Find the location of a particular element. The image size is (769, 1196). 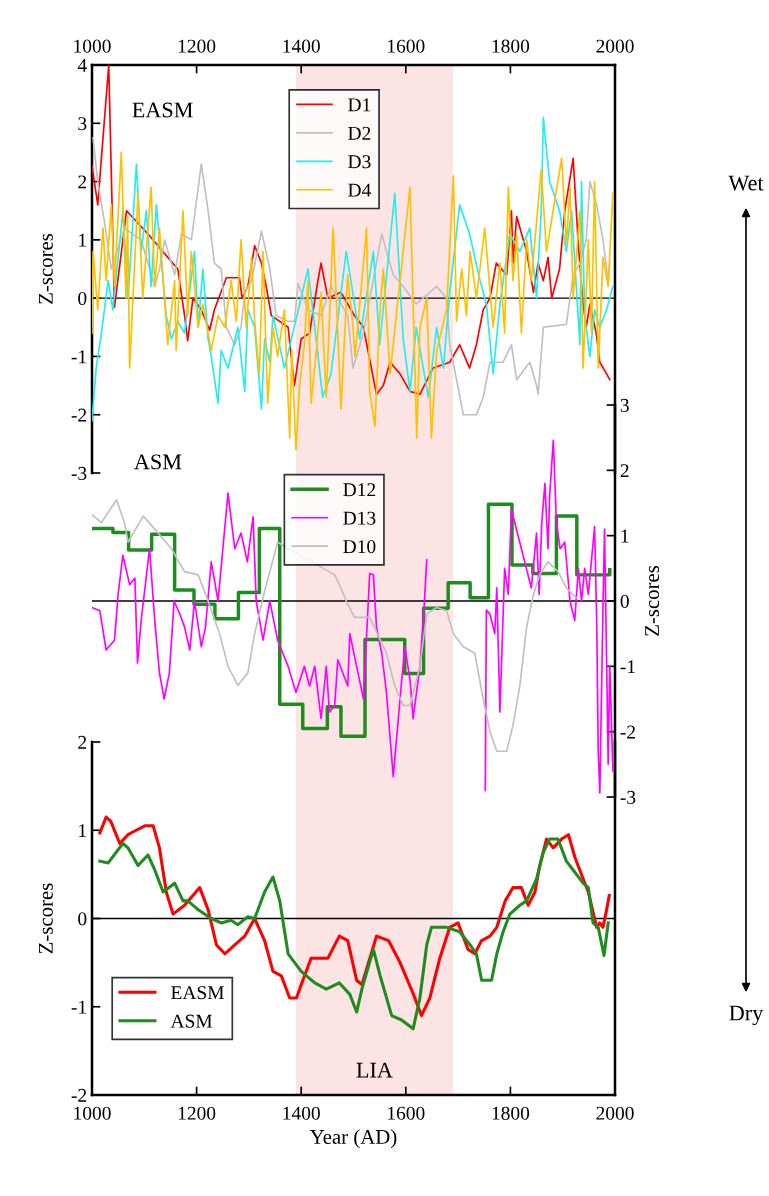

text: Dry is located at coordinates (746, 1015).